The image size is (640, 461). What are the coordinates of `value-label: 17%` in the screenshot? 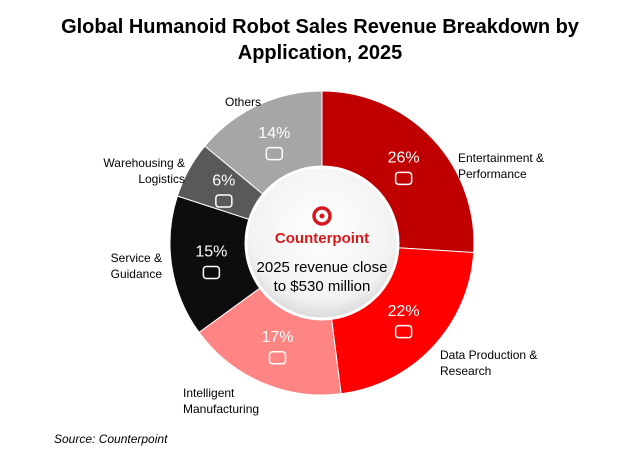 It's located at (278, 337).